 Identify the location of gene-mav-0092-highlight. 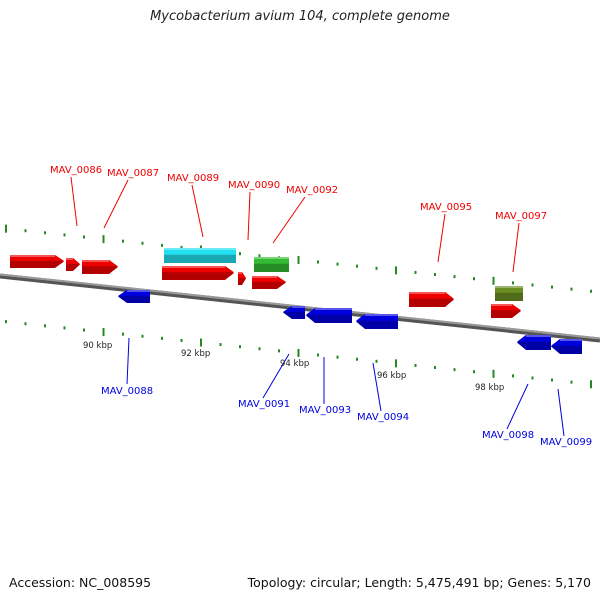
(271, 264).